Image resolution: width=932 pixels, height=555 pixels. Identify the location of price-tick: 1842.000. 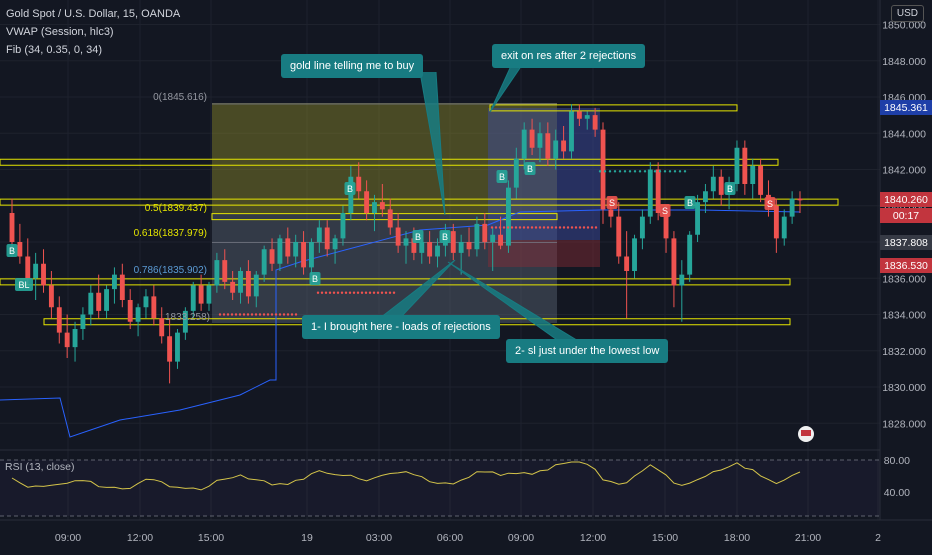
(904, 171).